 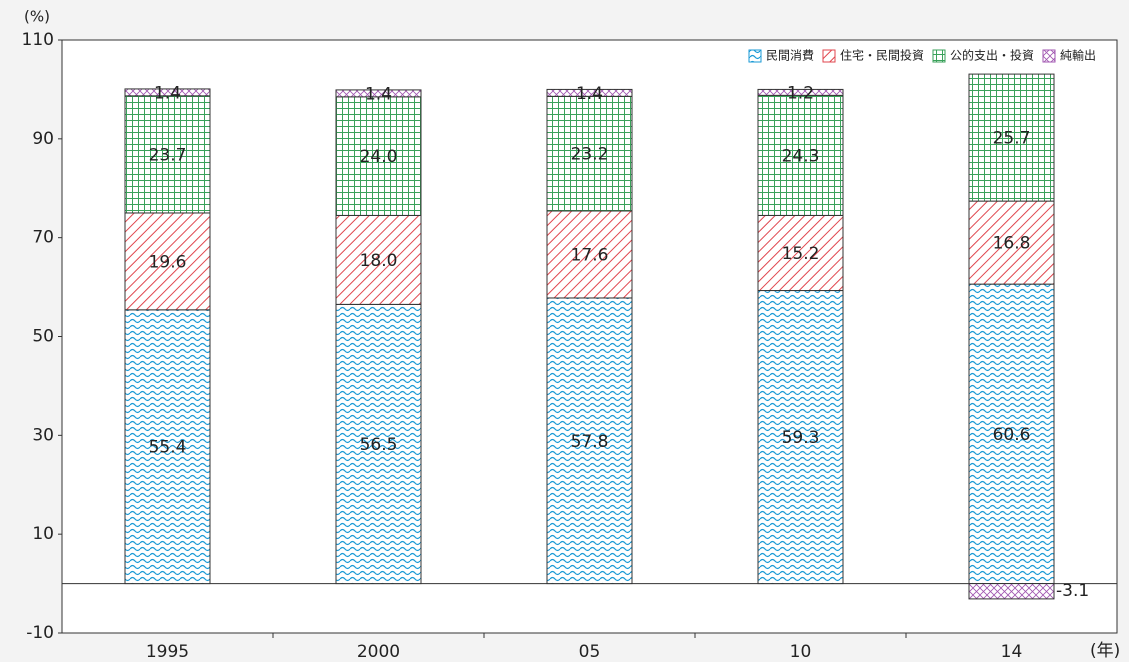 I want to click on y-tick-label: 110, so click(x=38, y=40).